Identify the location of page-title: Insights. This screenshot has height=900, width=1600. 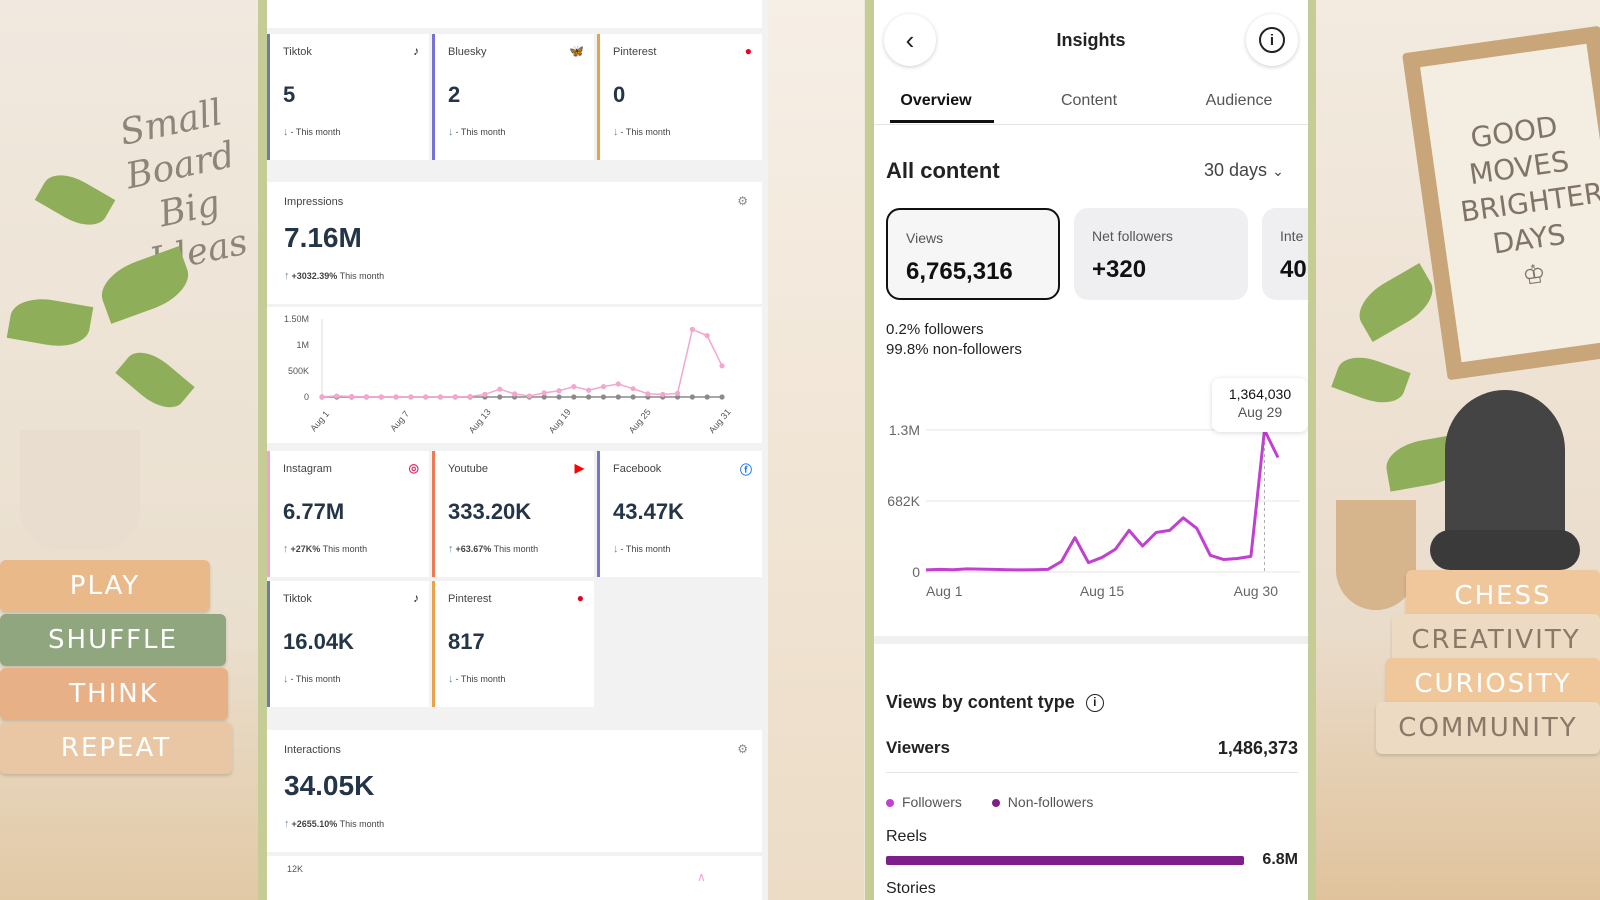
(1091, 40).